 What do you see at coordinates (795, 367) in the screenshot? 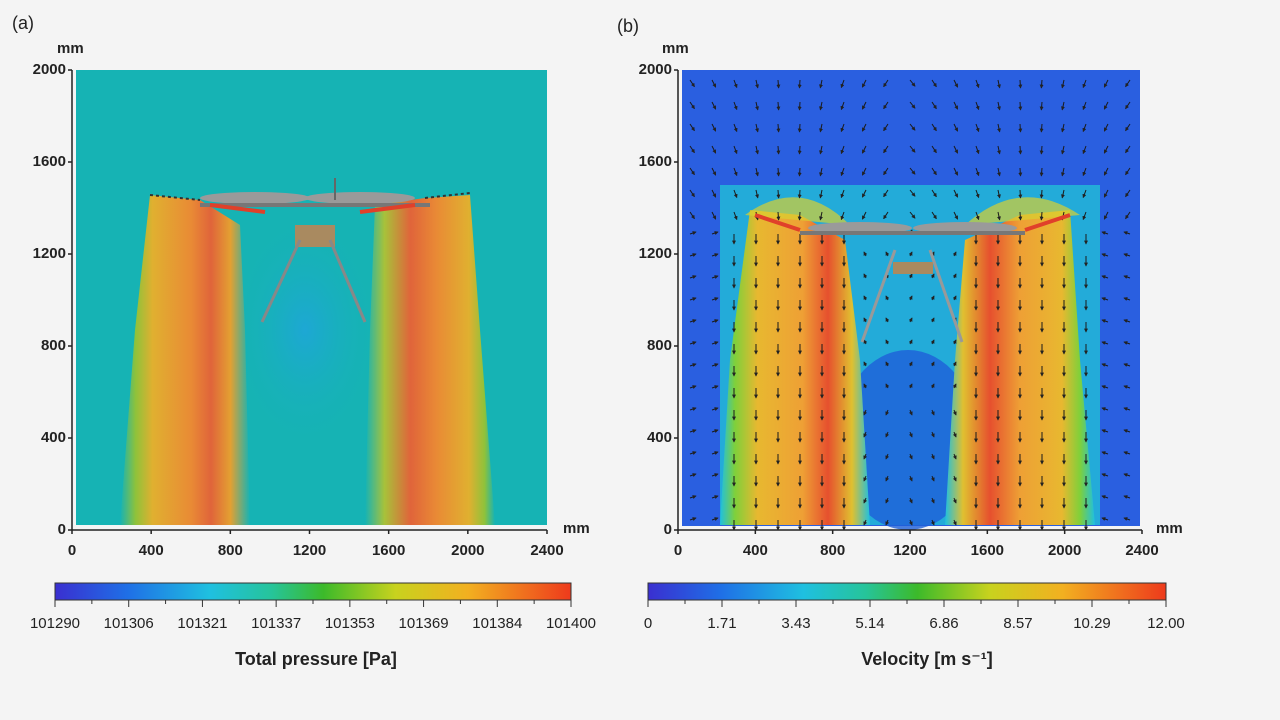
I see `velocity-column-left` at bounding box center [795, 367].